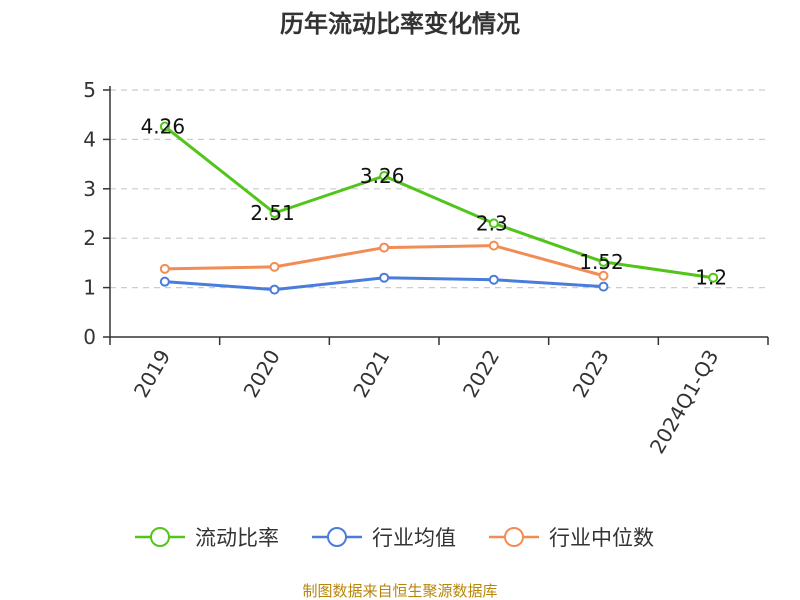  Describe the element at coordinates (89, 337) in the screenshot. I see `y-tick-label: 0` at that location.